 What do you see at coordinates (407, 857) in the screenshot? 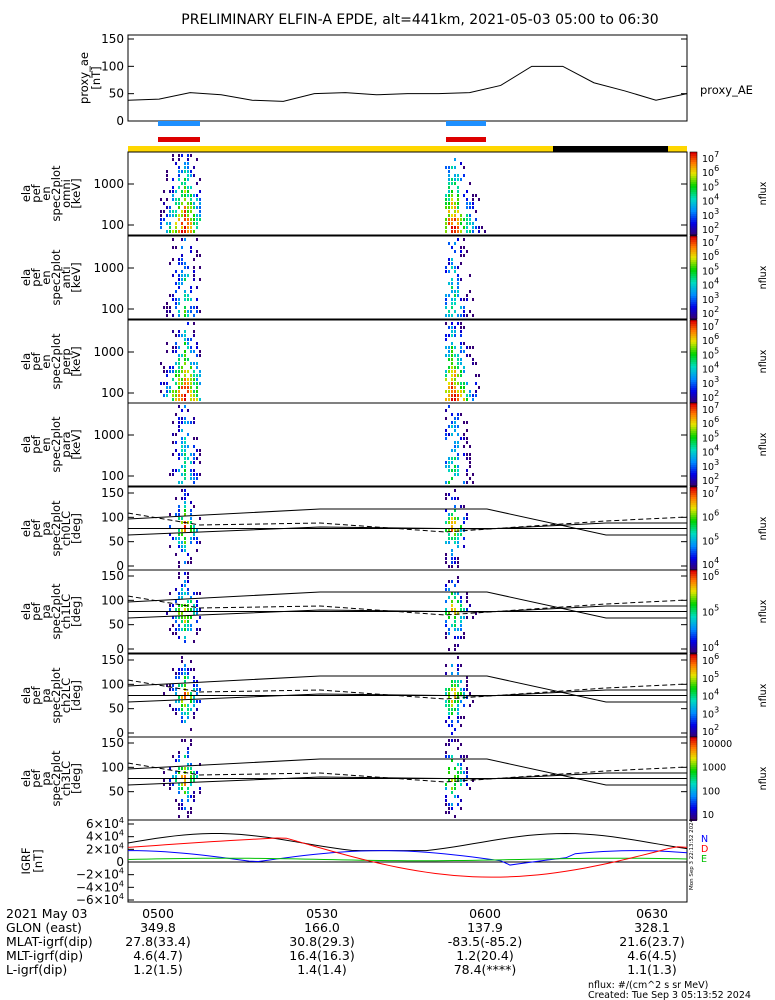
I see `igrf-d-line` at bounding box center [407, 857].